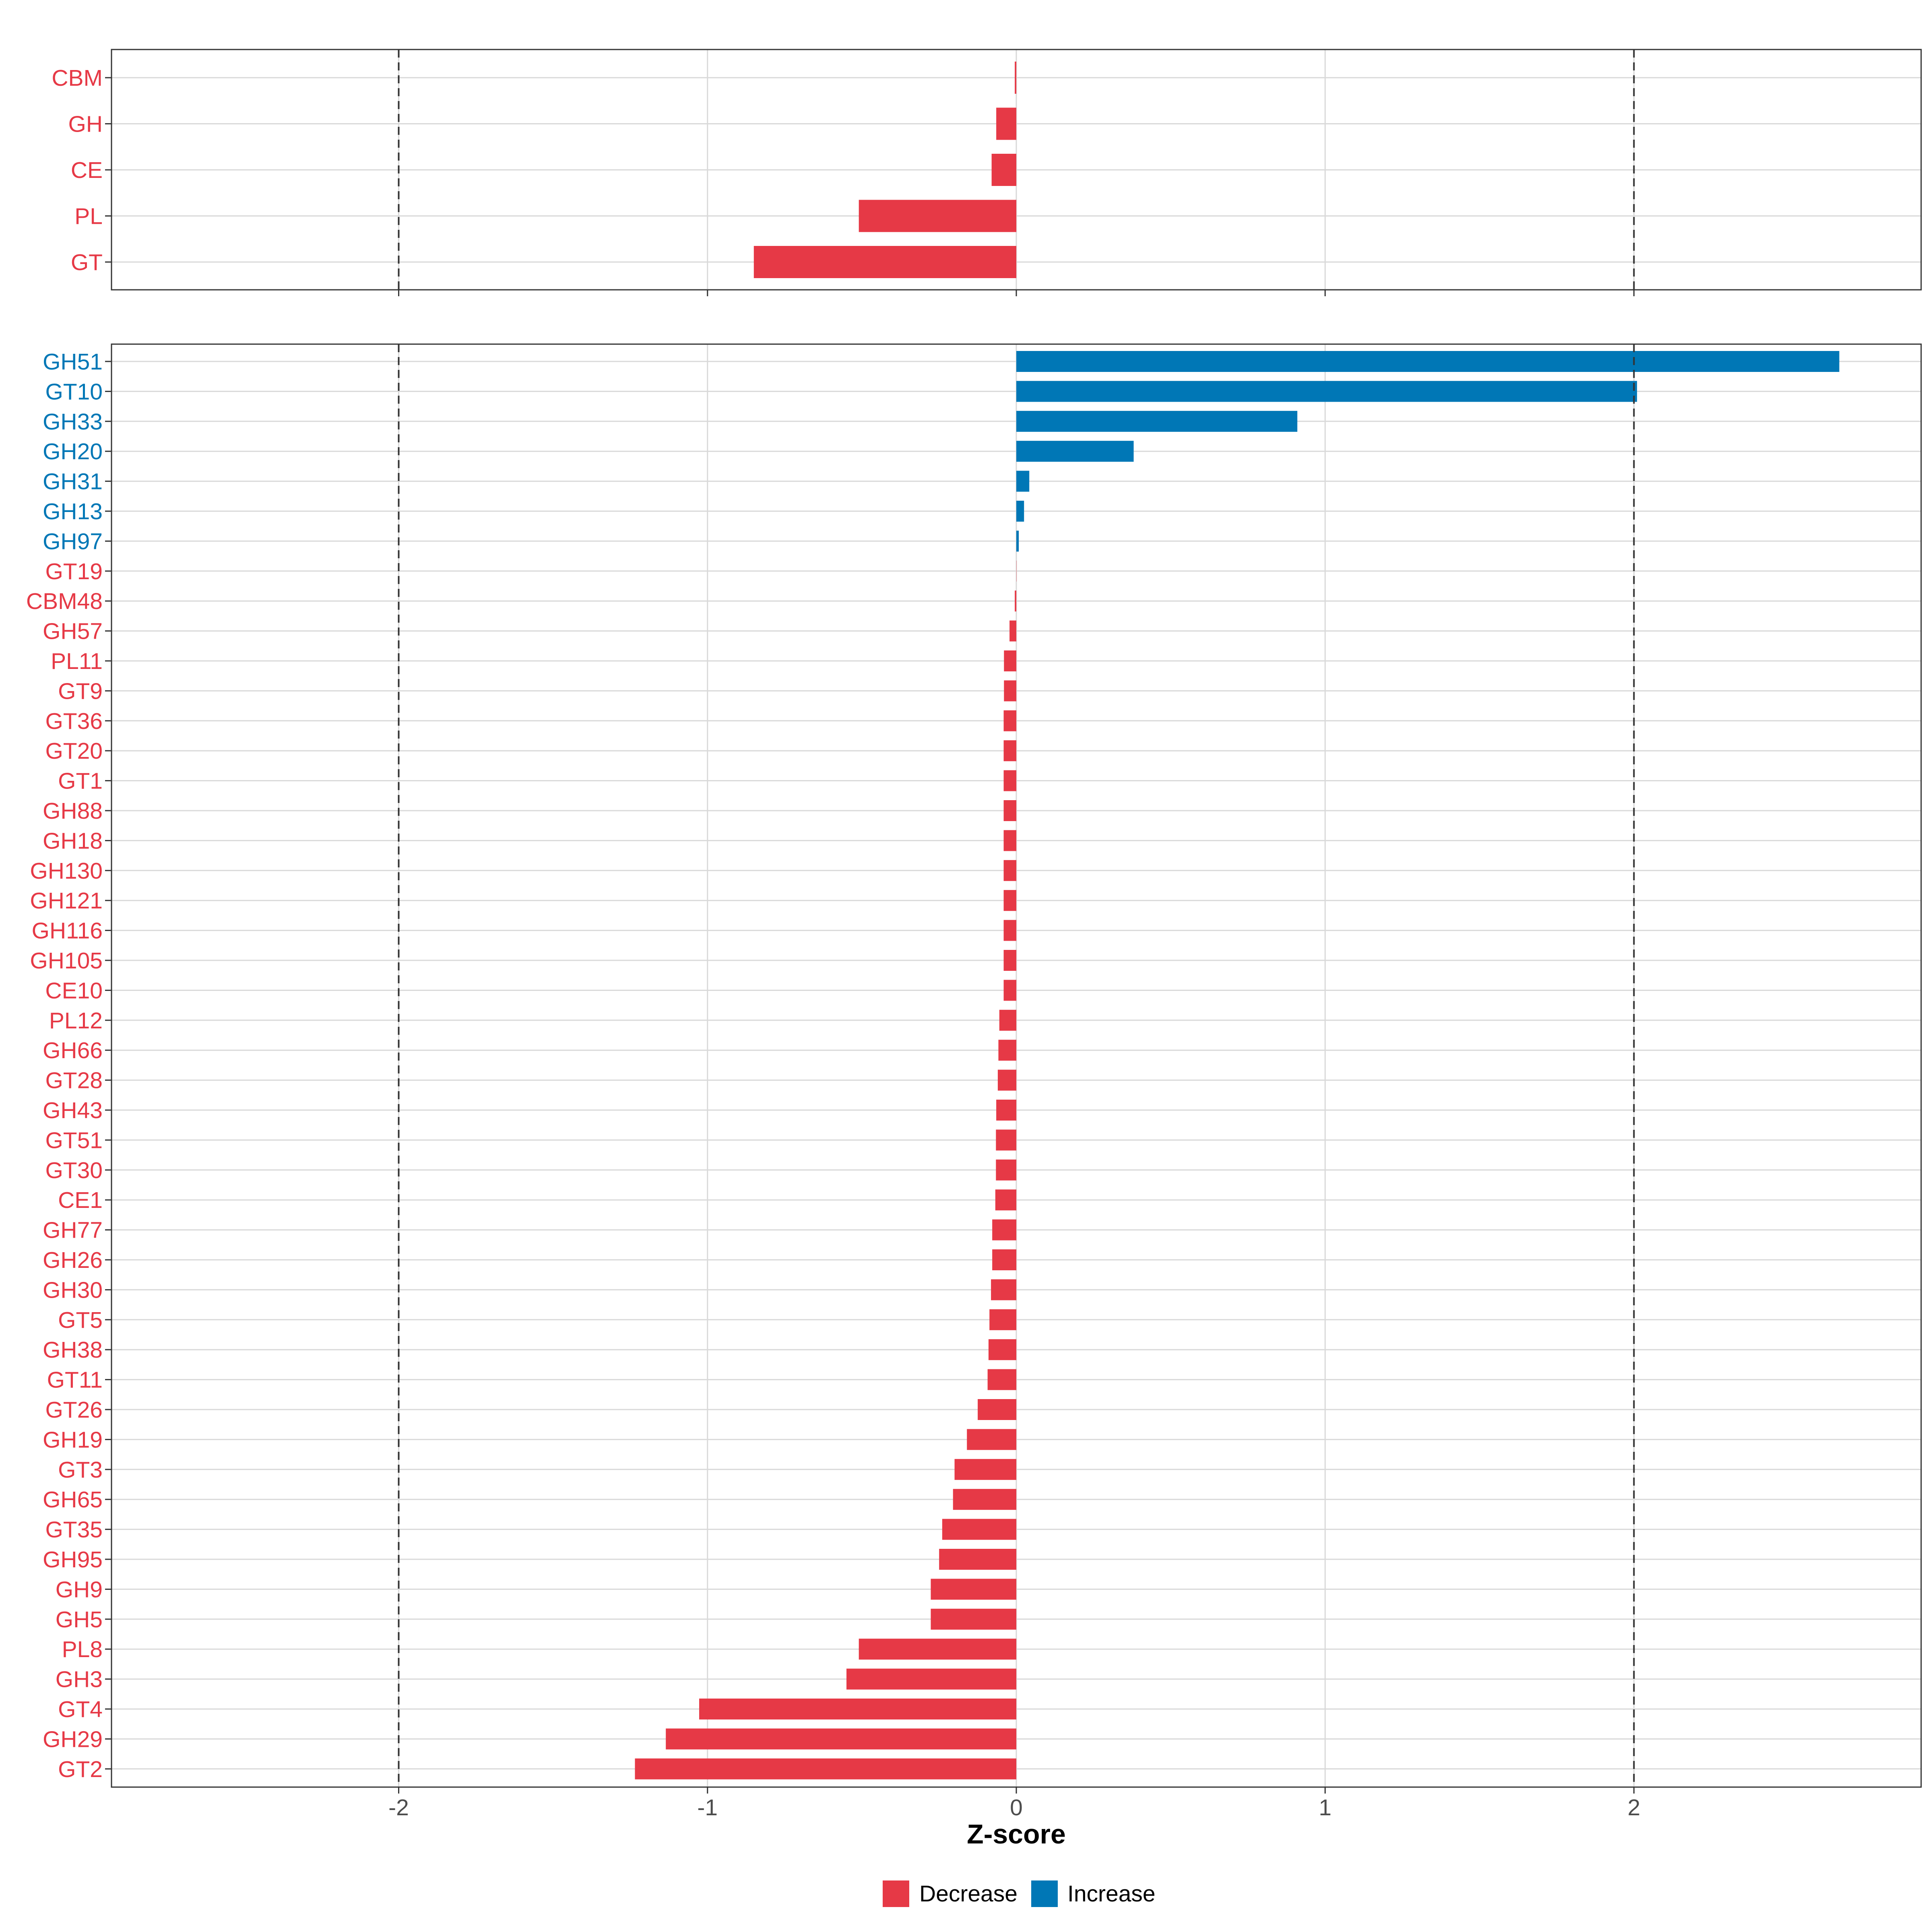 This screenshot has width=1932, height=1932. What do you see at coordinates (1016, 1834) in the screenshot?
I see `x-axis-title: Z-score` at bounding box center [1016, 1834].